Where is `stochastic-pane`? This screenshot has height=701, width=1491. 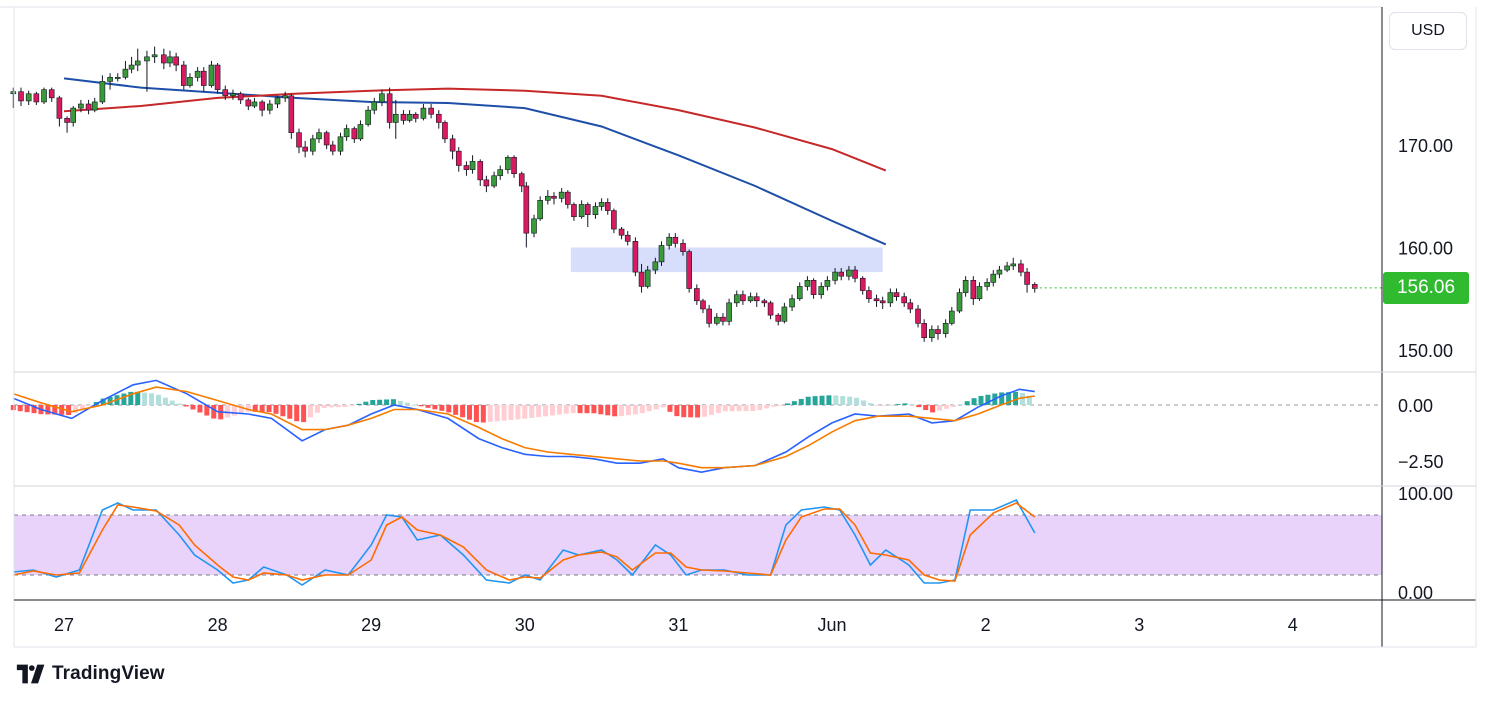
stochastic-pane is located at coordinates (697, 542).